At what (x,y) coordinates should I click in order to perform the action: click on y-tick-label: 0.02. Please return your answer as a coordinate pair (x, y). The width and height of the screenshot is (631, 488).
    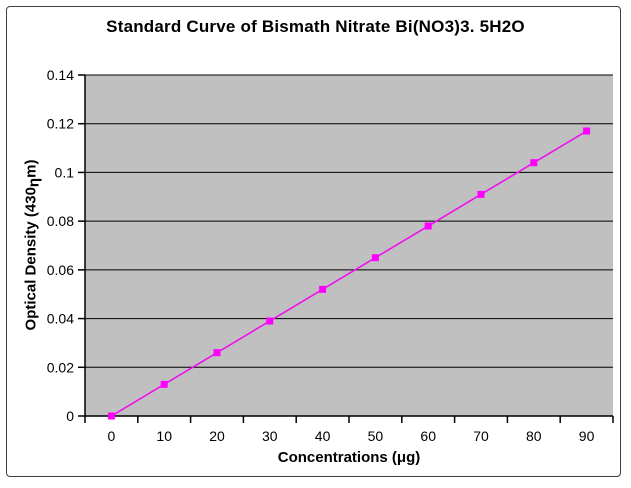
    Looking at the image, I should click on (60, 367).